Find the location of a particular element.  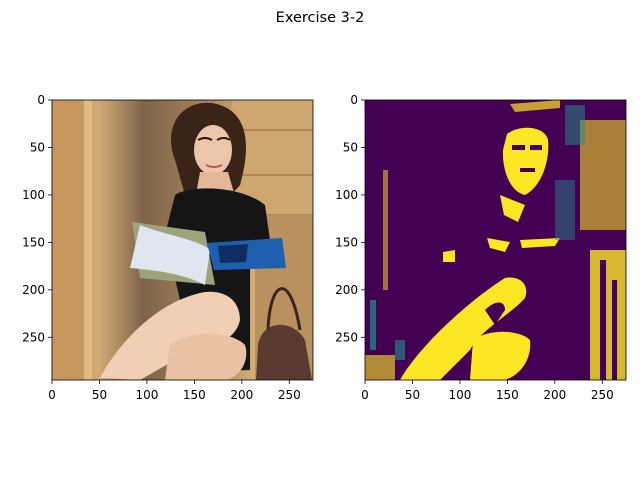

left-ytick-label: 250 is located at coordinates (33, 337).